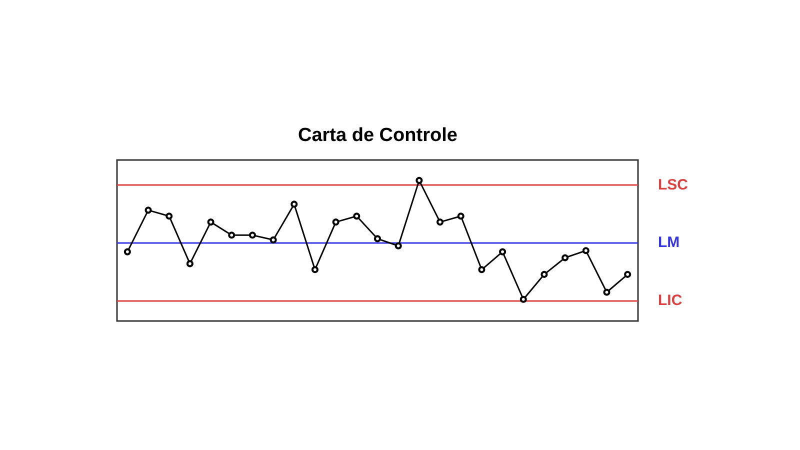 The image size is (800, 450). I want to click on ref-line-label: LM, so click(669, 242).